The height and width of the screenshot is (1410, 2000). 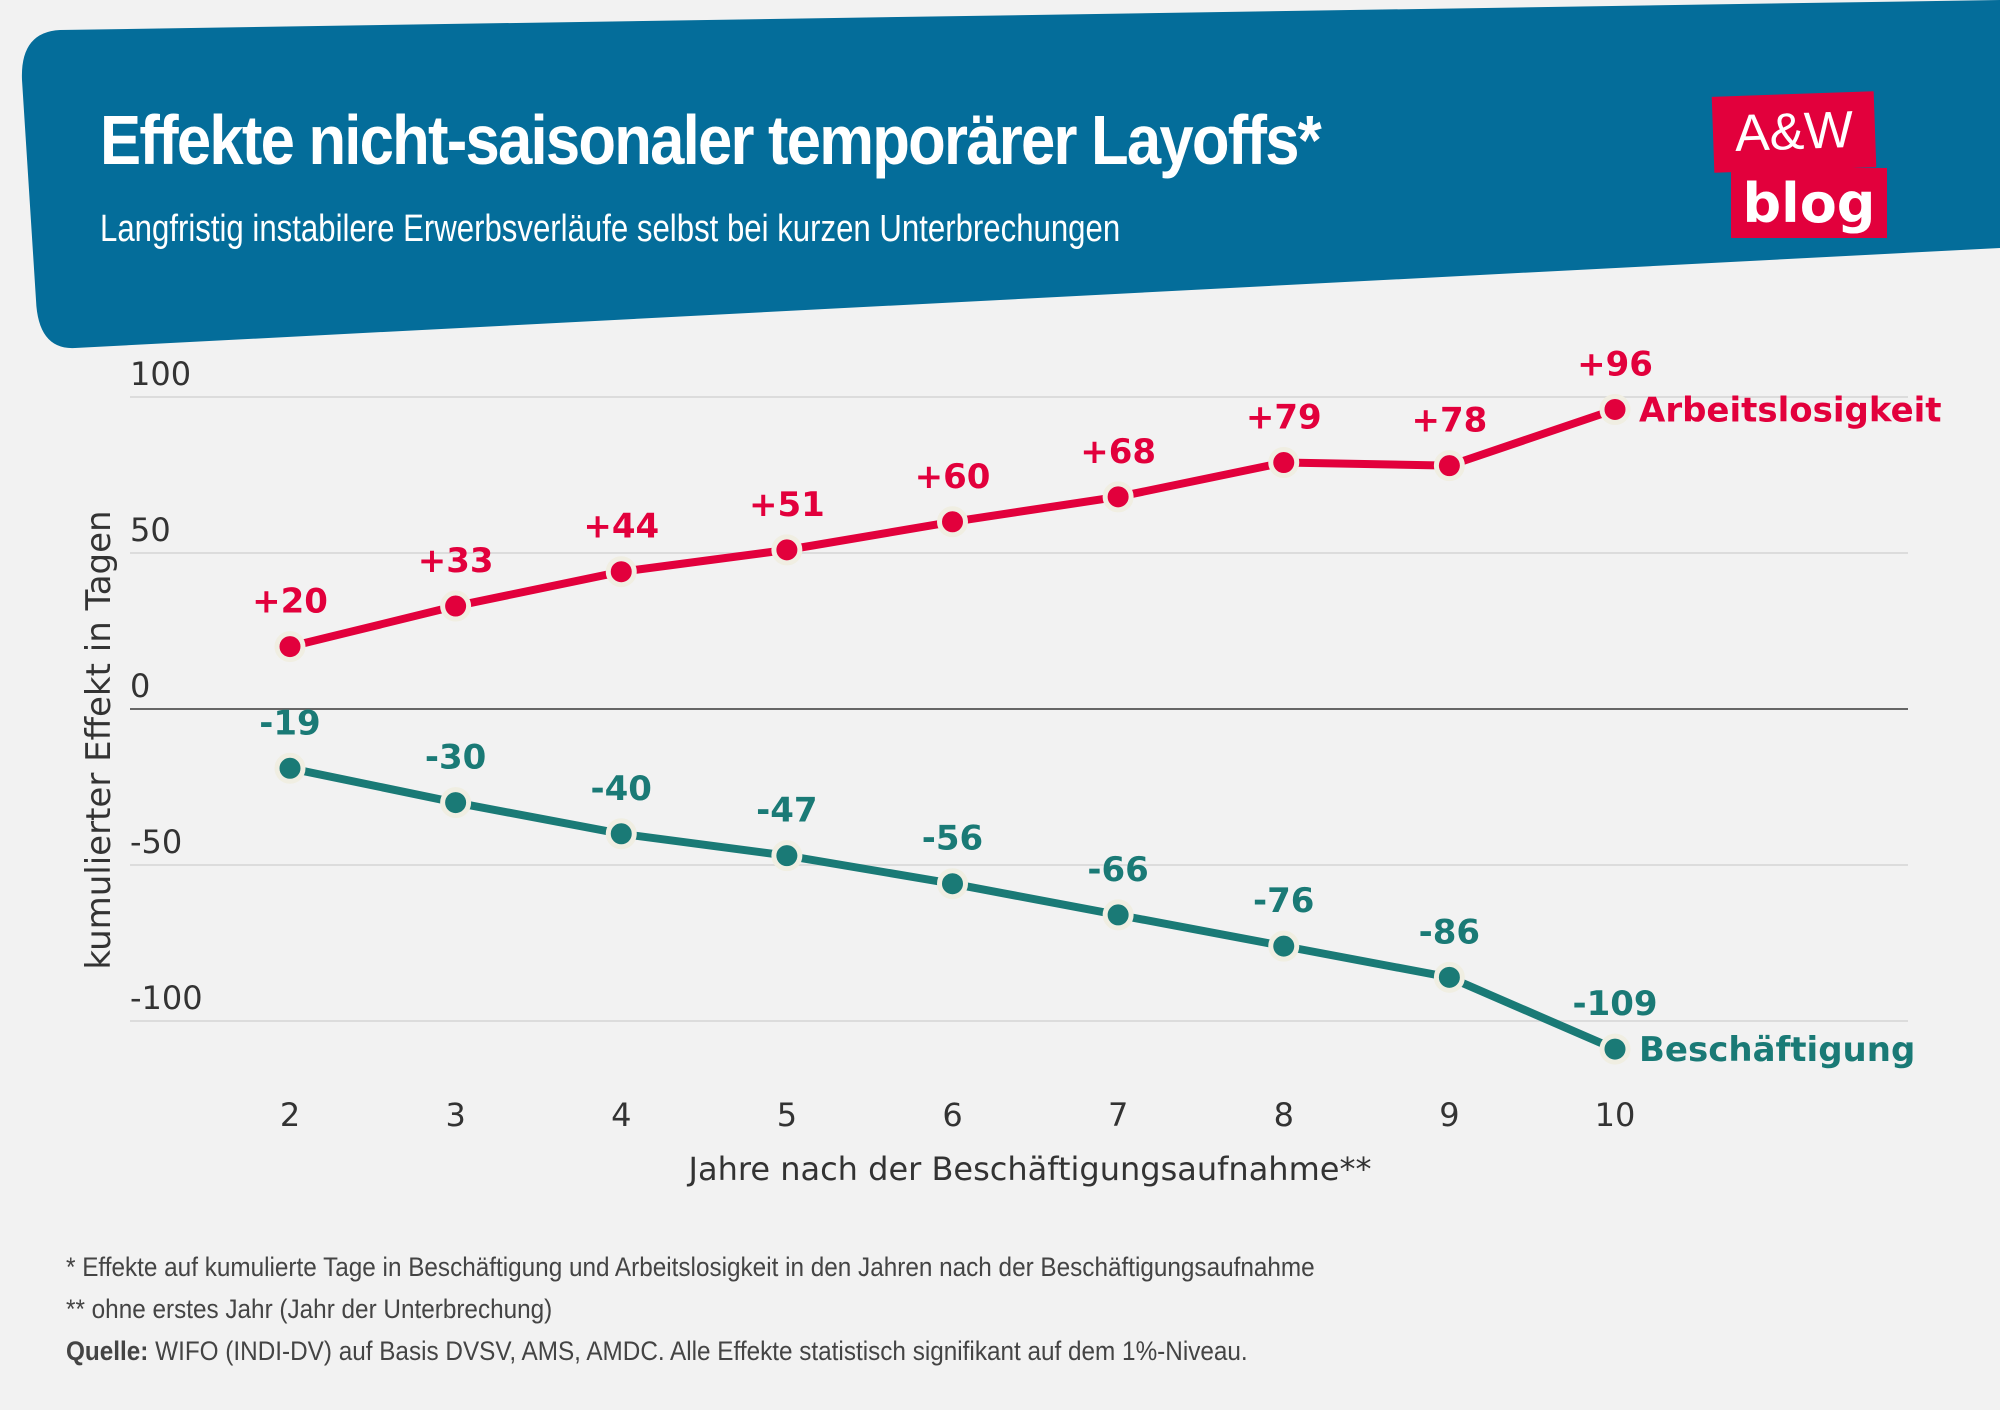 I want to click on logo-line-2: blog, so click(x=1809, y=203).